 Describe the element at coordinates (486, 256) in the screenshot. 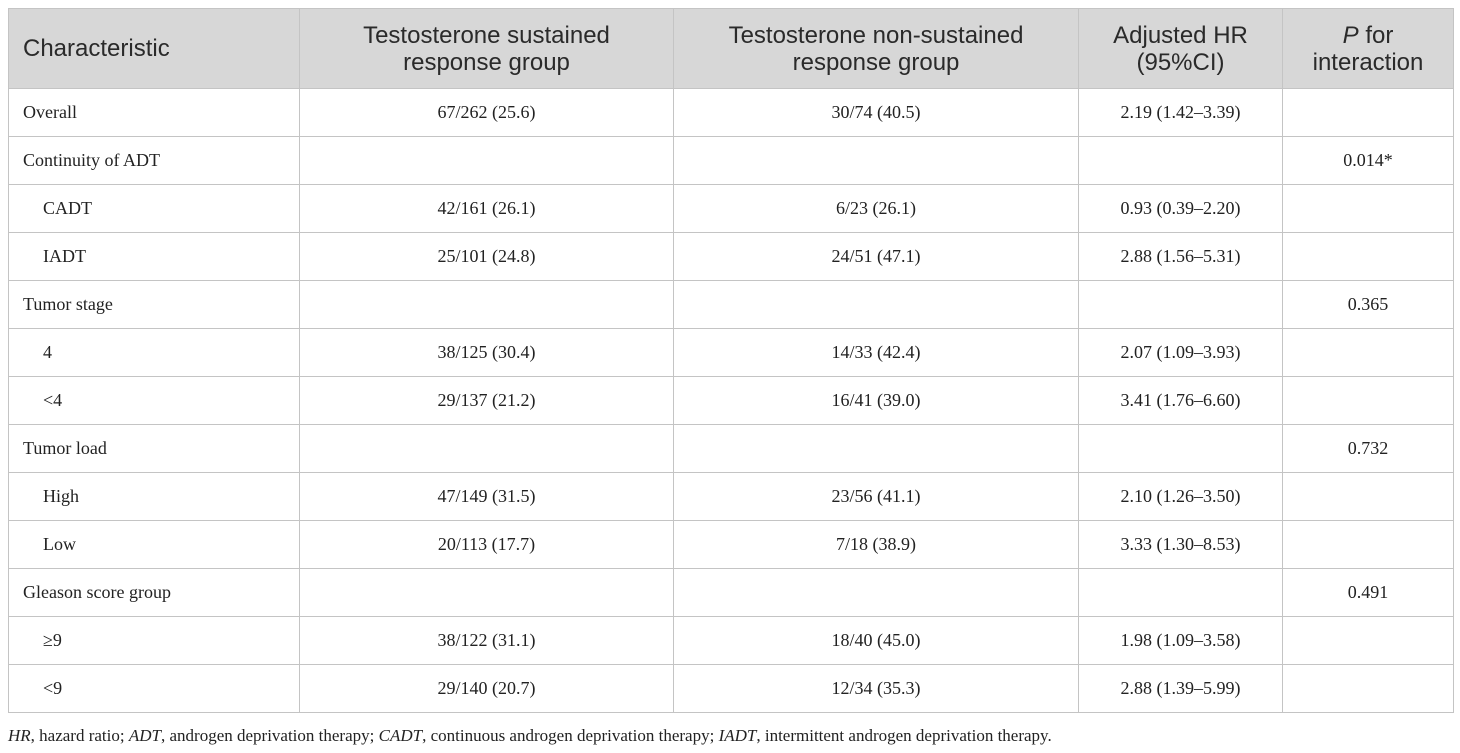

I see `table-cell: 25/101 (24.8)` at that location.